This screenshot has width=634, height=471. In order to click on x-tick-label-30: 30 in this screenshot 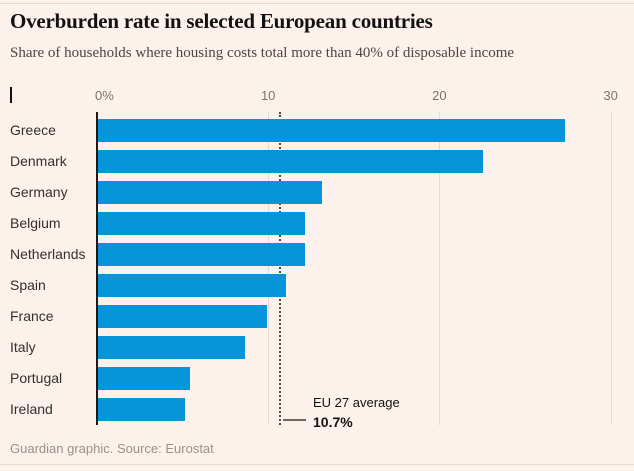, I will do `click(610, 95)`.